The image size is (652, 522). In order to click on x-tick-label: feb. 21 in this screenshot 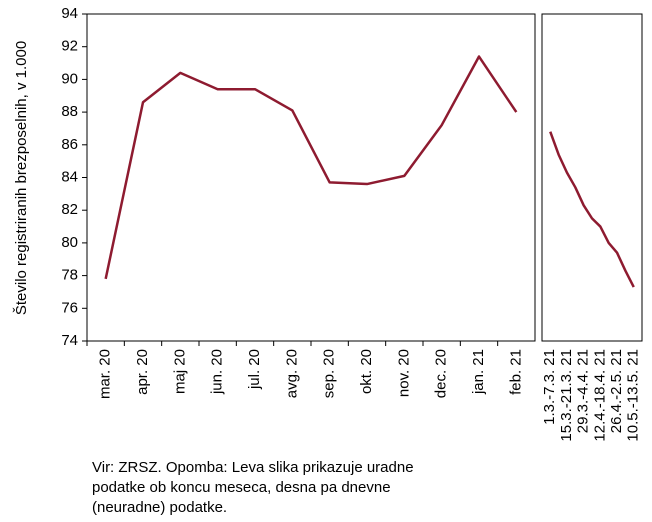, I will do `click(515, 372)`.